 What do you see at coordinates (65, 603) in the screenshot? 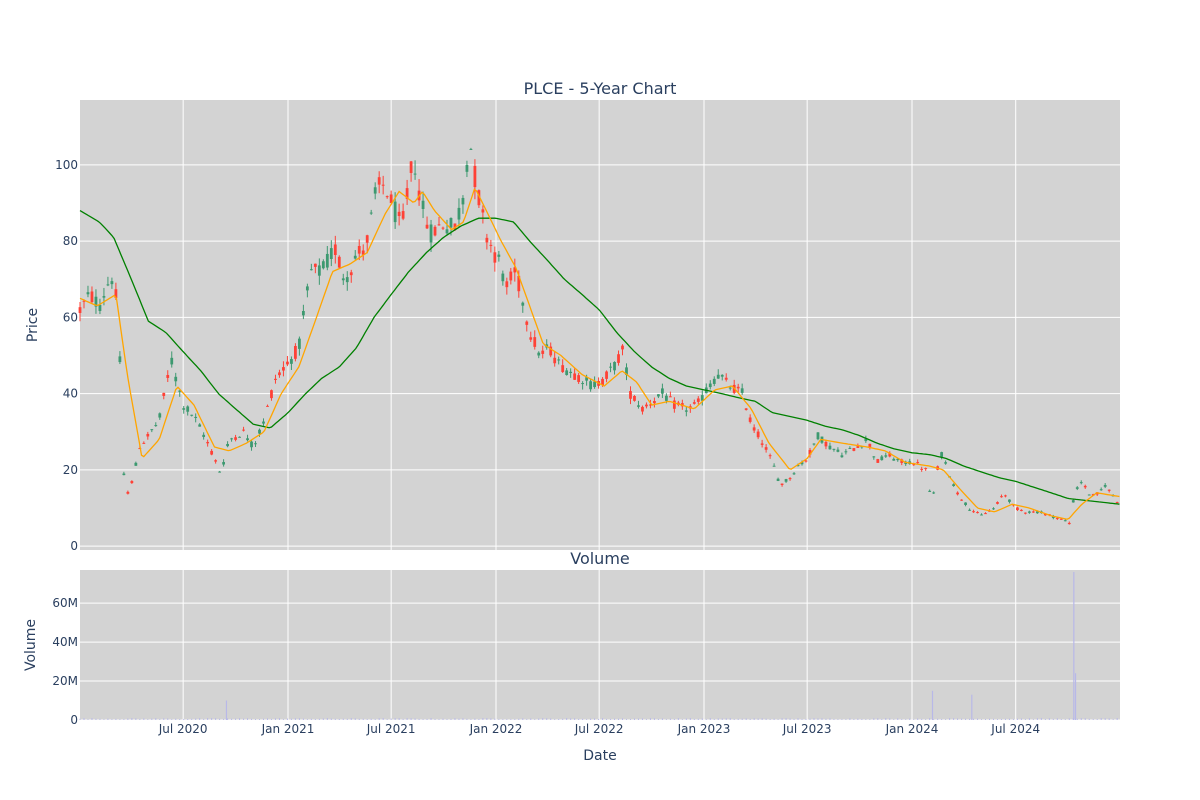
I see `volume-tick-label: 60M` at bounding box center [65, 603].